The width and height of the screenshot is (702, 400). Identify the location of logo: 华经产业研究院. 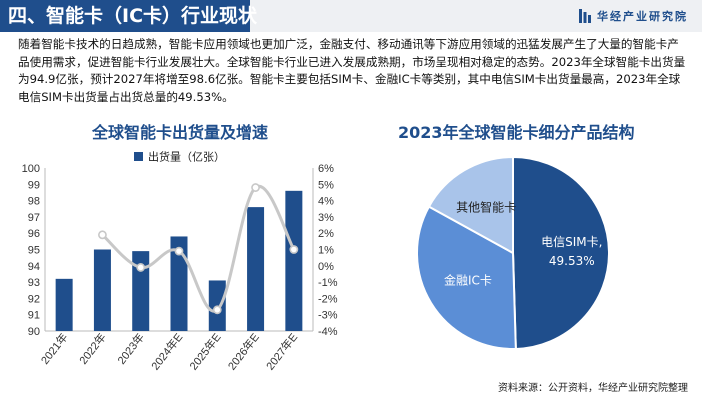
(633, 16).